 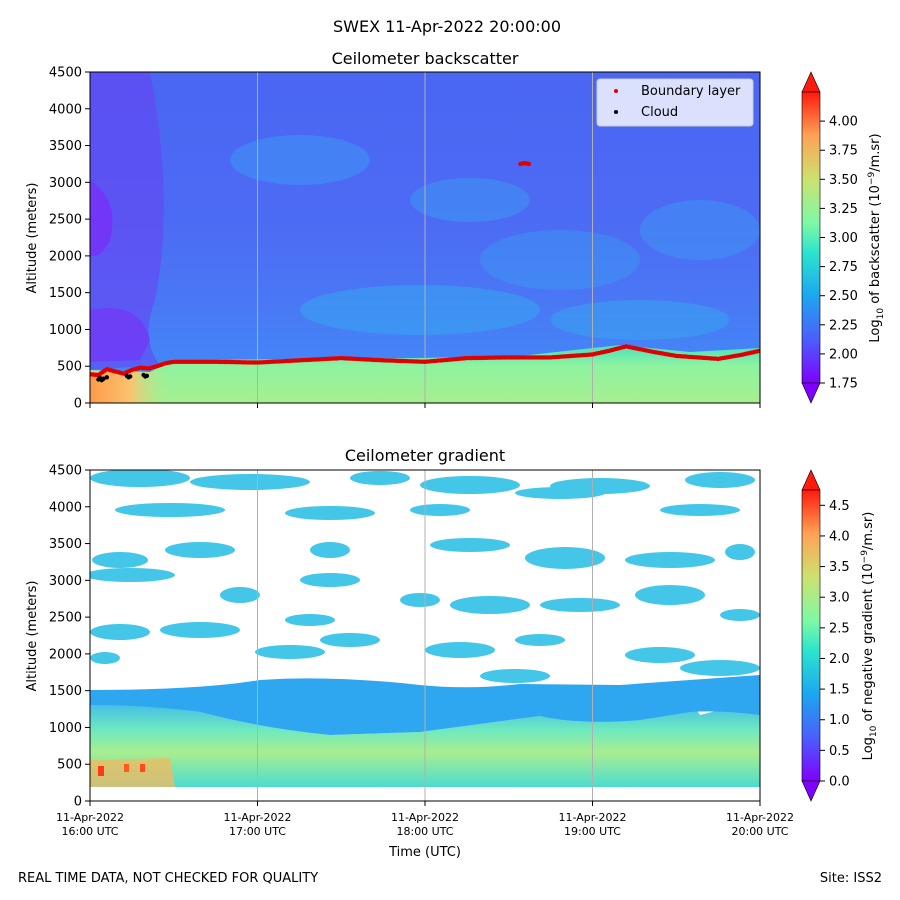 I want to click on colorbar-tick-label: 4.5, so click(x=839, y=506).